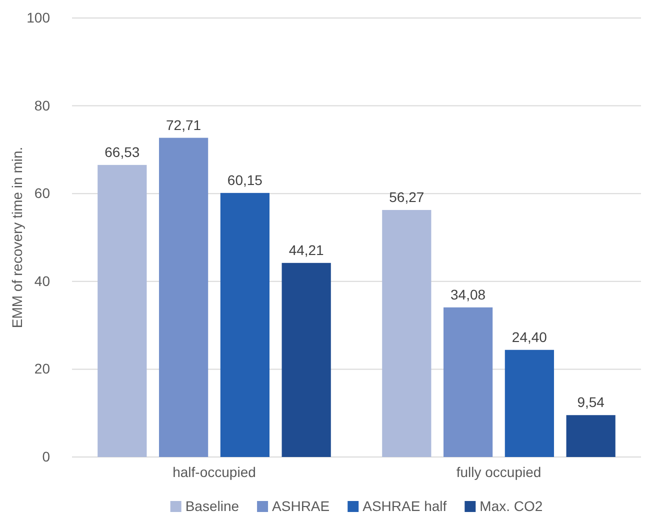  I want to click on data-label: 60,15, so click(245, 180).